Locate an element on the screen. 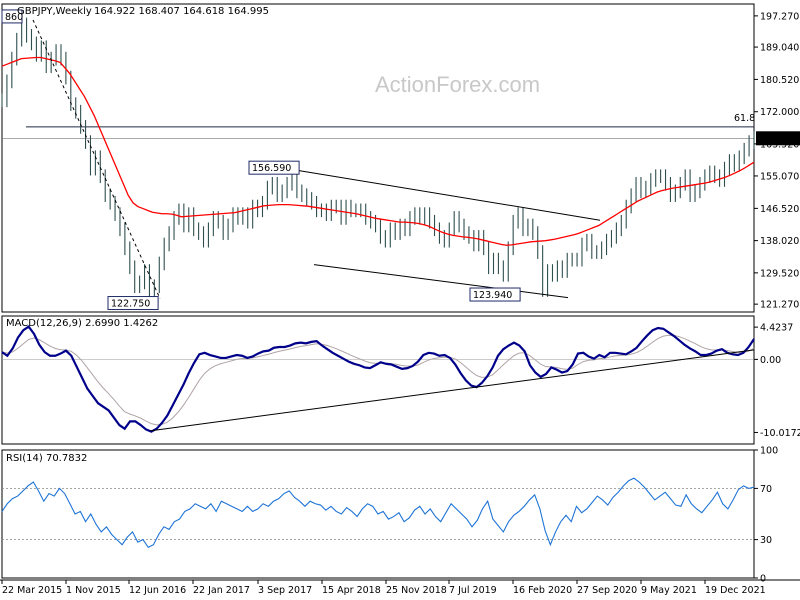 The image size is (800, 600). current-price-label: 164.995 is located at coordinates (778, 139).